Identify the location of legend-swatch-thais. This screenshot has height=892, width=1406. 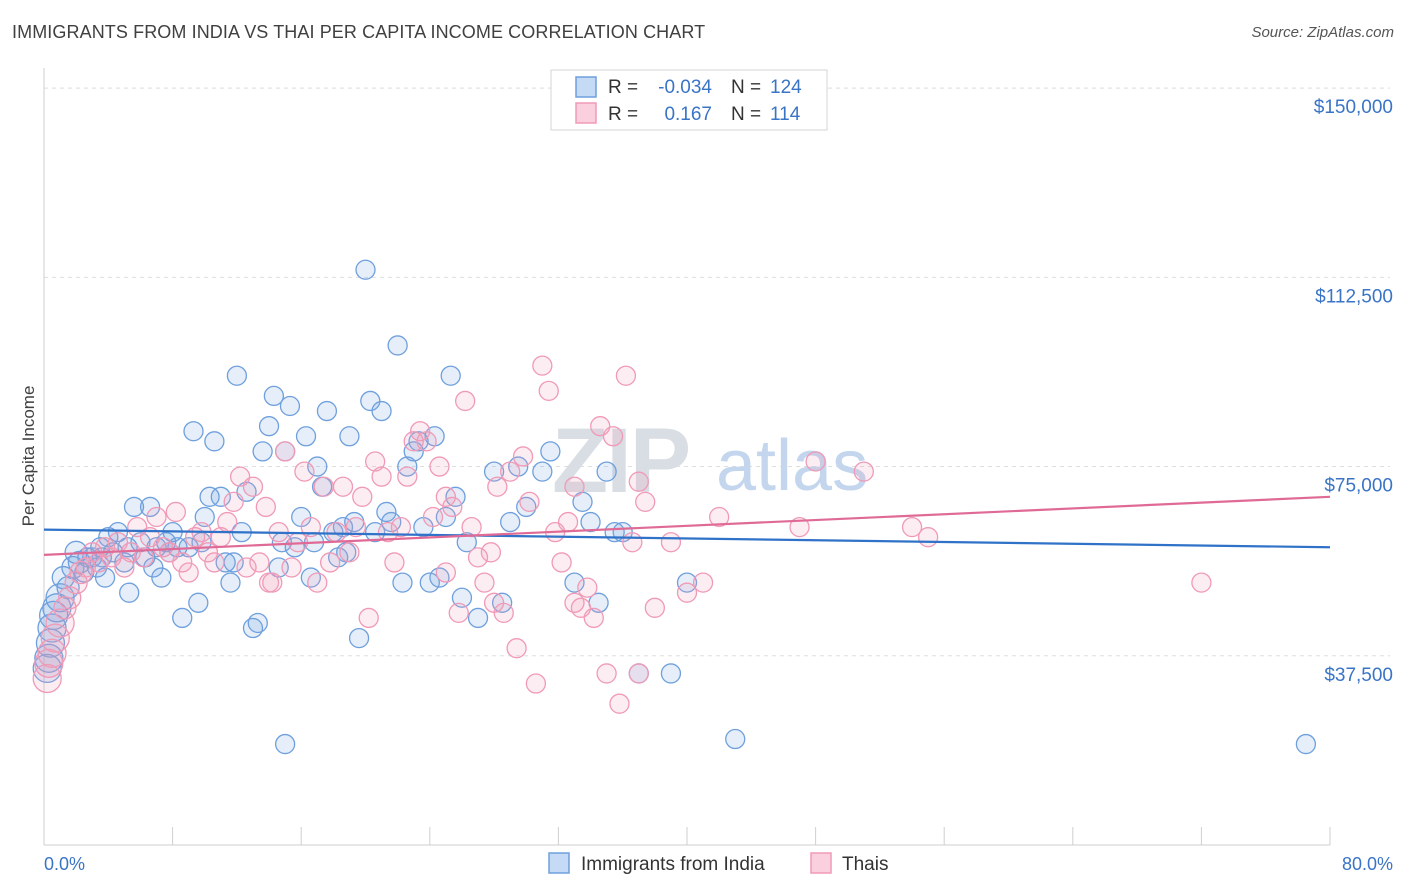
(586, 113).